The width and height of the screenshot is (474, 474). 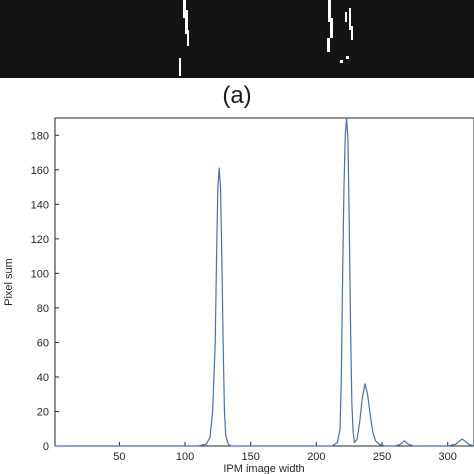 What do you see at coordinates (40, 136) in the screenshot?
I see `y-tick-label: 180` at bounding box center [40, 136].